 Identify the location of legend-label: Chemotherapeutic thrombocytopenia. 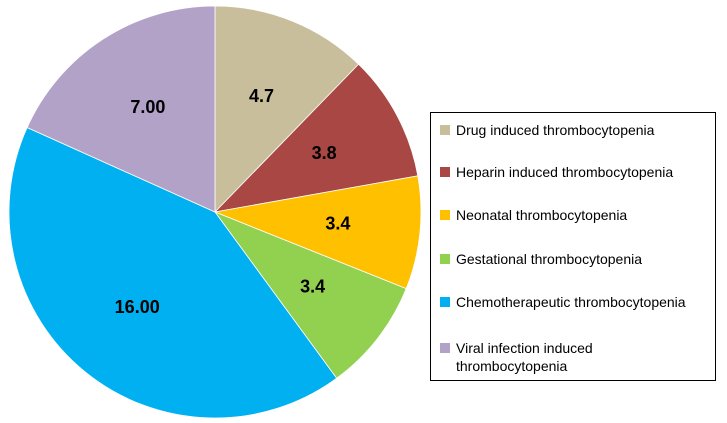
(571, 302).